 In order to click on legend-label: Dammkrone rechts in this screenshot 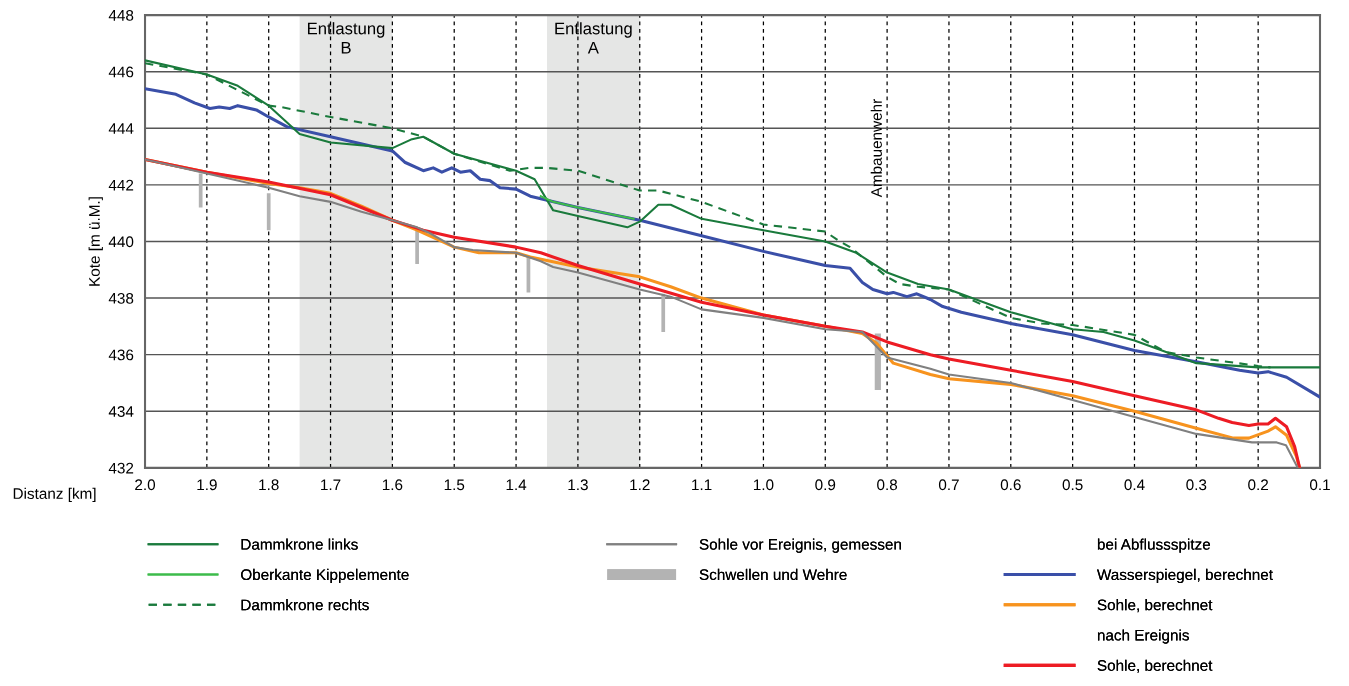, I will do `click(305, 605)`.